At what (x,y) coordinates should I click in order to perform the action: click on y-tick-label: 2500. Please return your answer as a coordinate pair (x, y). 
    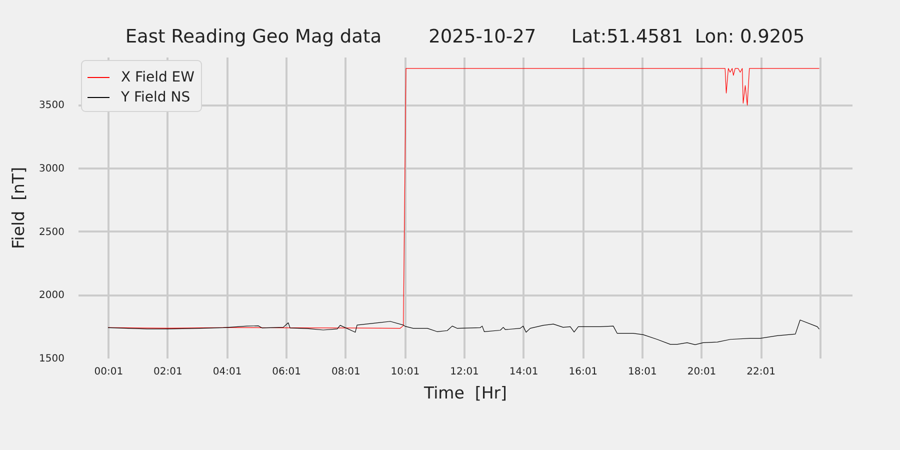
    Looking at the image, I should click on (51, 232).